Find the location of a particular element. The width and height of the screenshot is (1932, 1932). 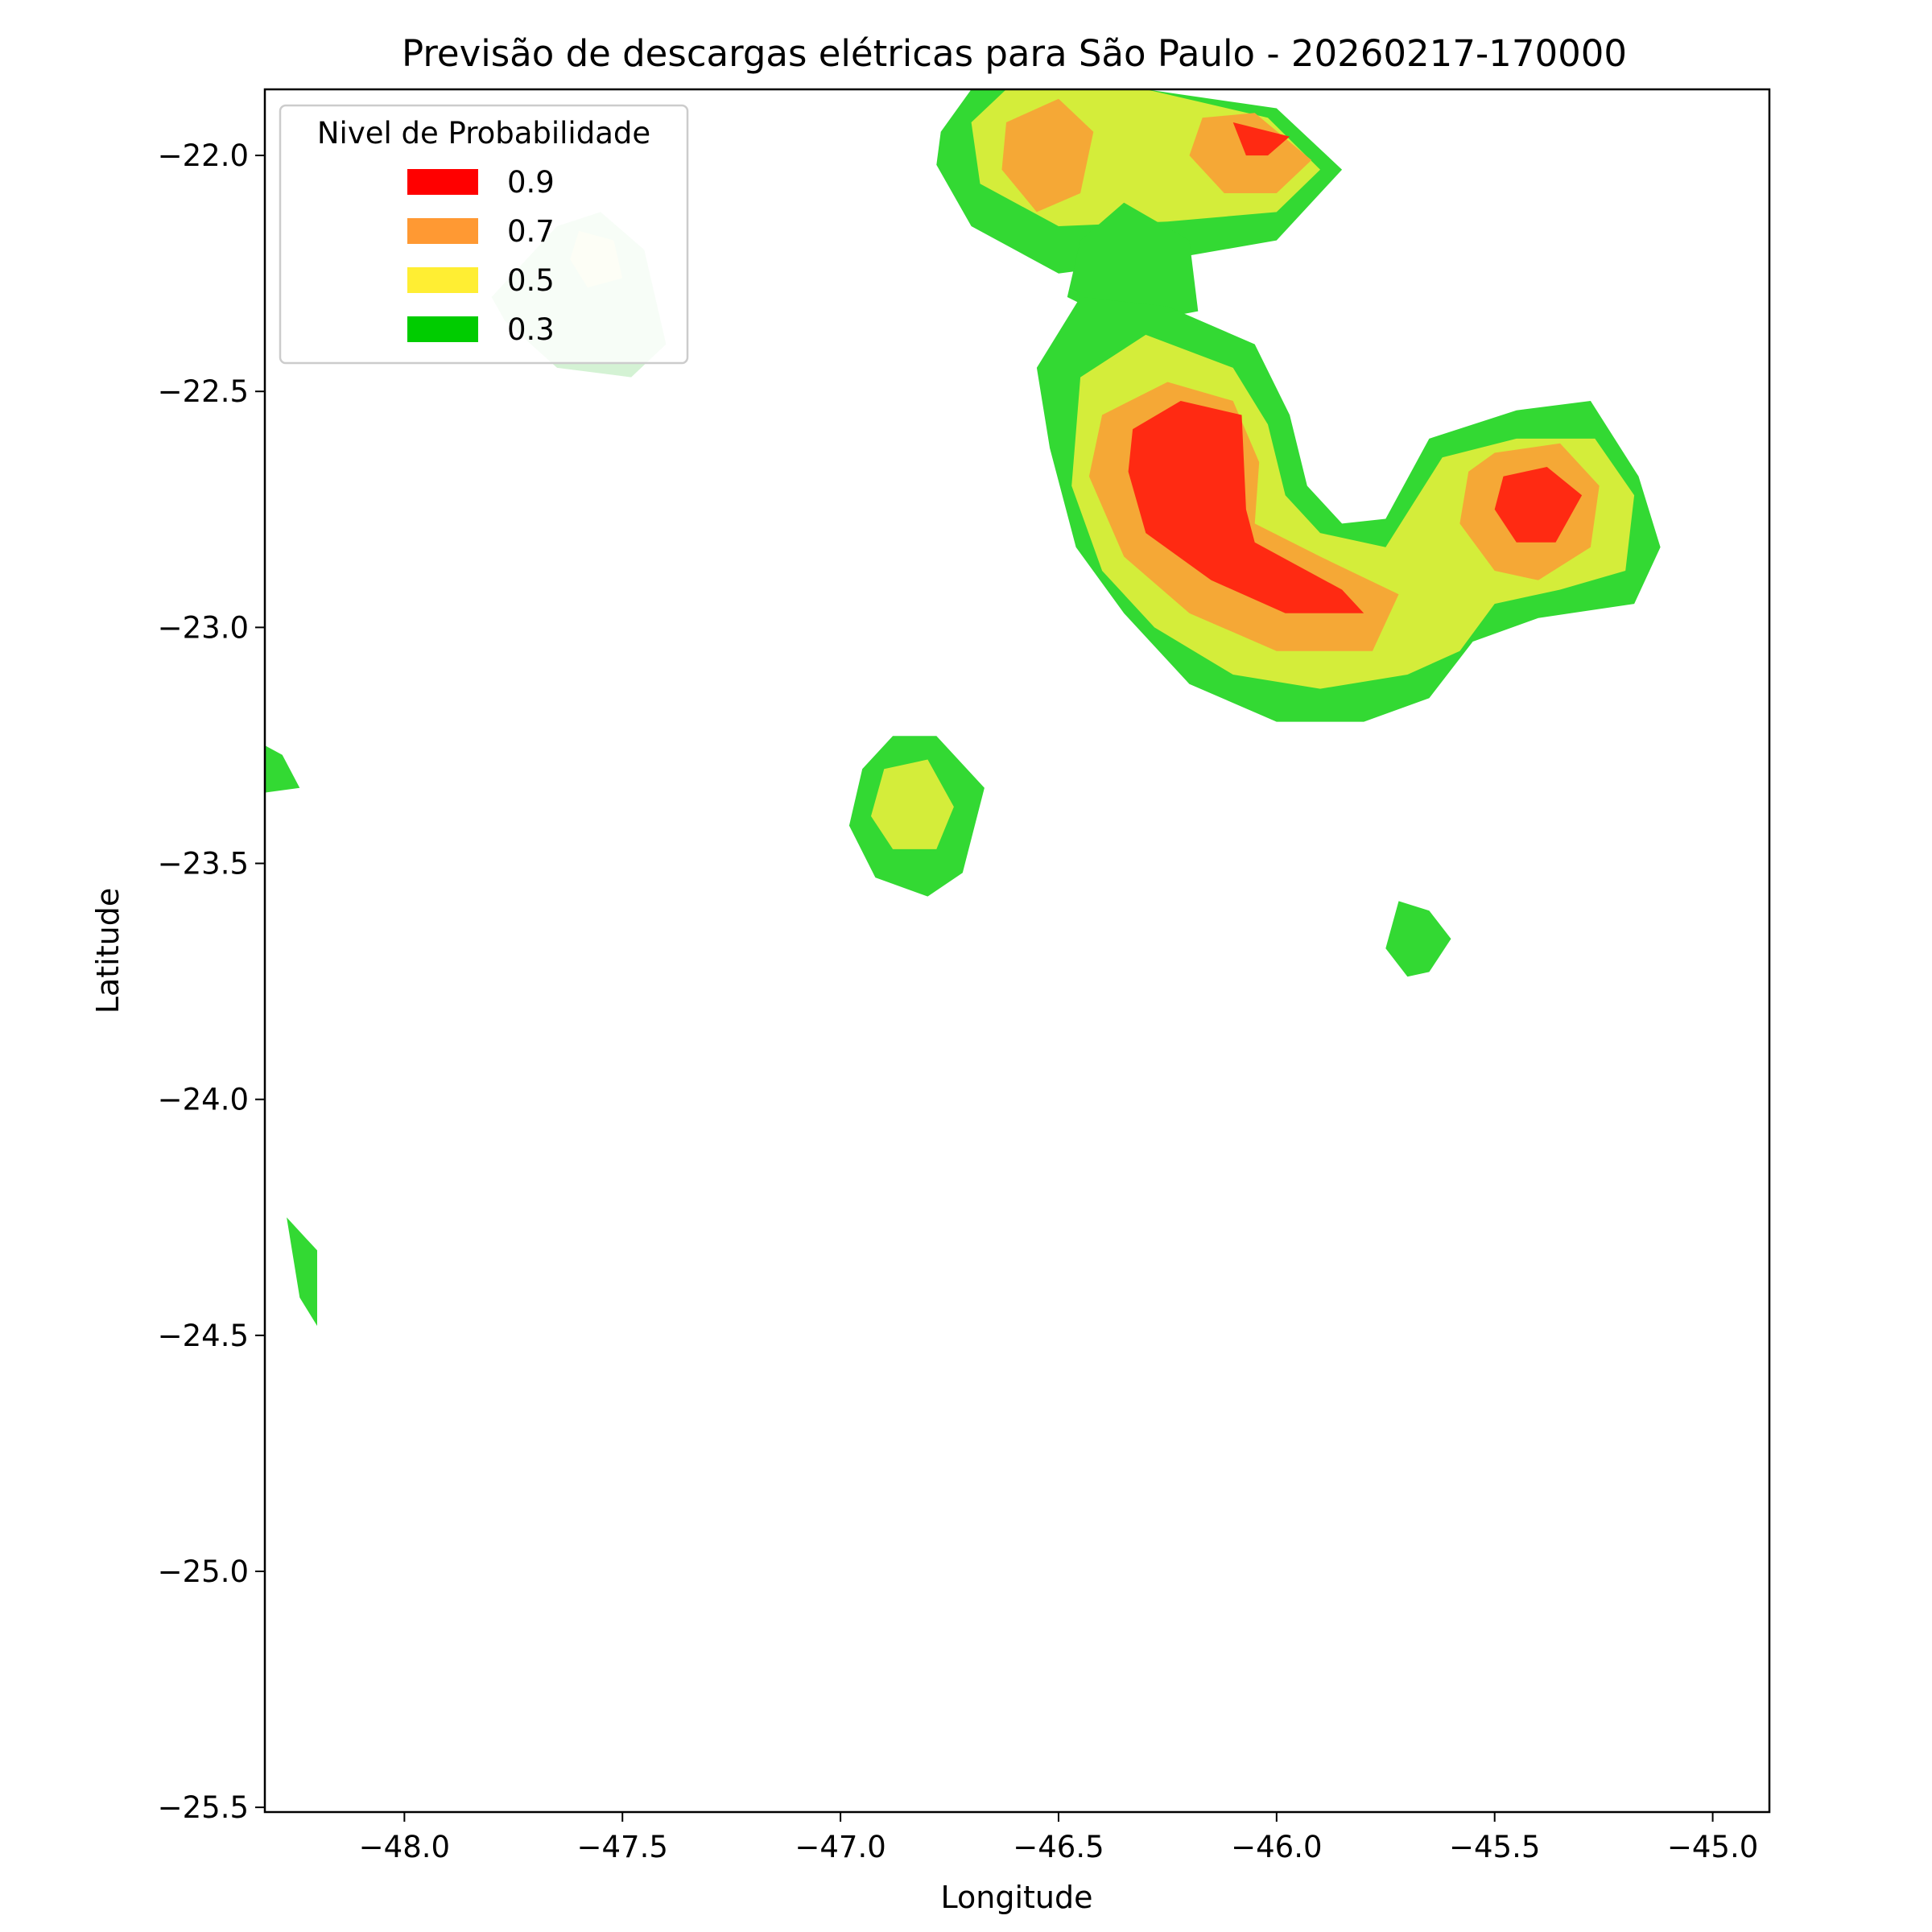

x-tick-label: −46.5 is located at coordinates (1058, 1847).